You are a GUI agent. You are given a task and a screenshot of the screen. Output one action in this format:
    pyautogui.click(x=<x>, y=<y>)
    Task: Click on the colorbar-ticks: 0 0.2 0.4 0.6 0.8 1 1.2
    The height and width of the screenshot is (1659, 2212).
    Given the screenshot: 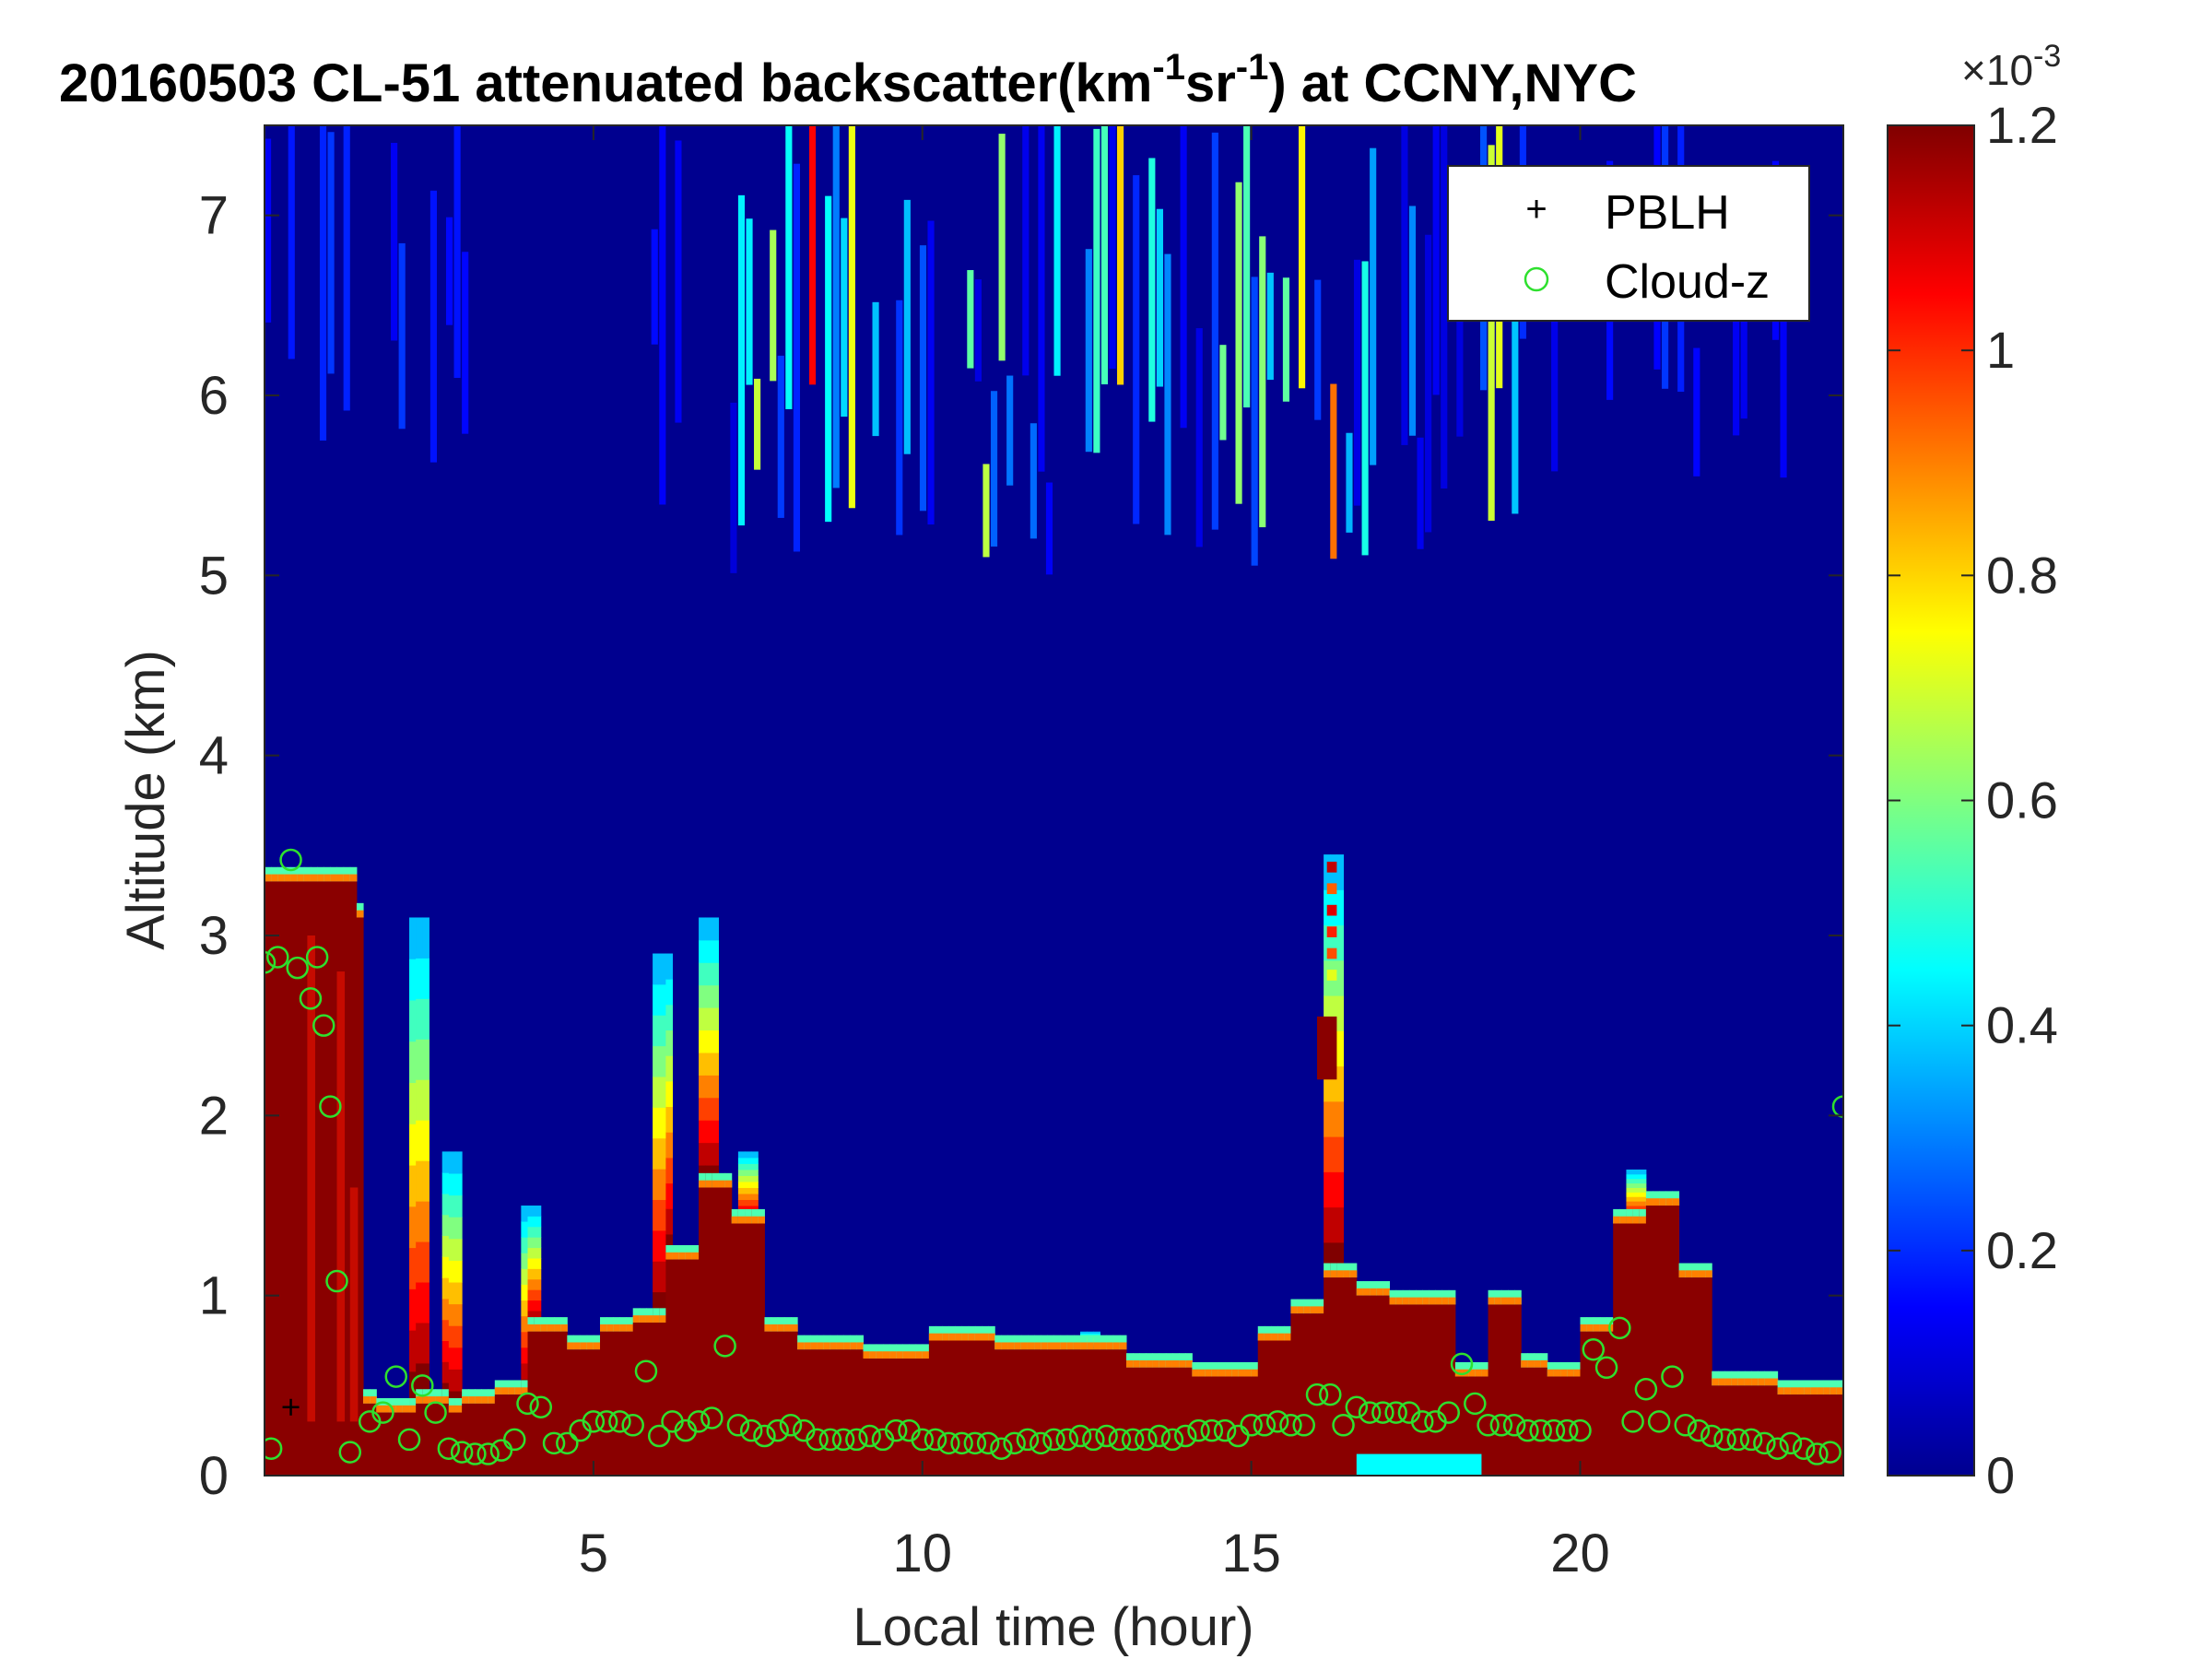 What is the action you would take?
    pyautogui.click(x=1973, y=800)
    